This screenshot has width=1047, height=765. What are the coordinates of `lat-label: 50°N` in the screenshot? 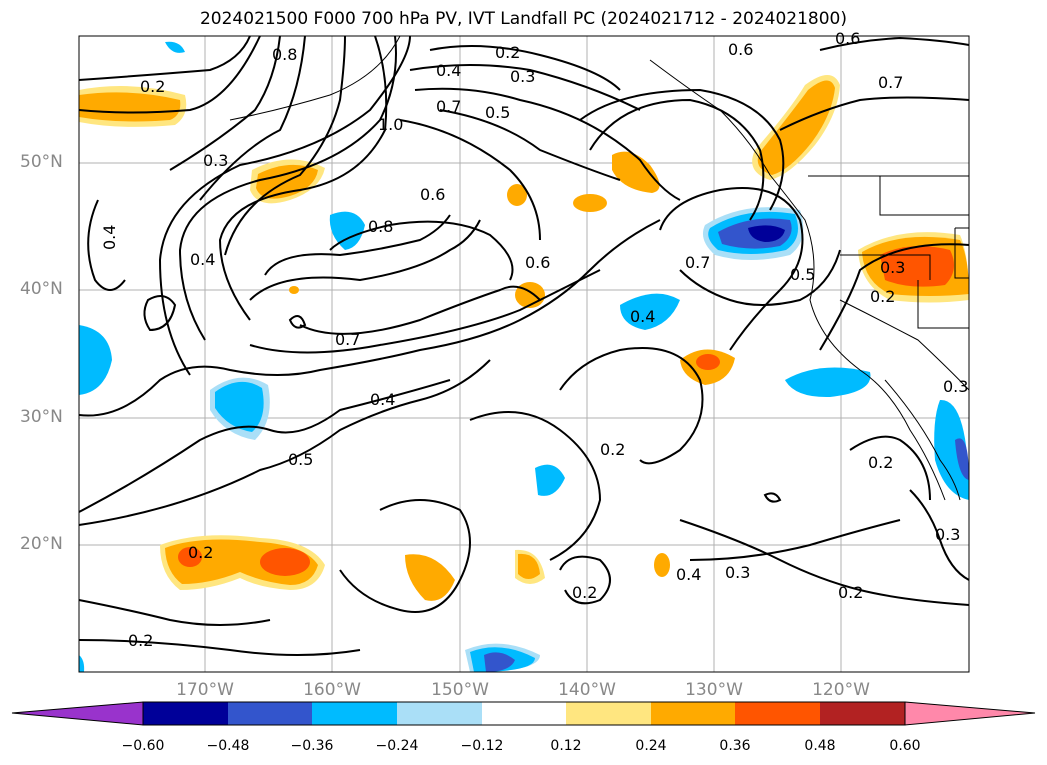 It's located at (41, 162).